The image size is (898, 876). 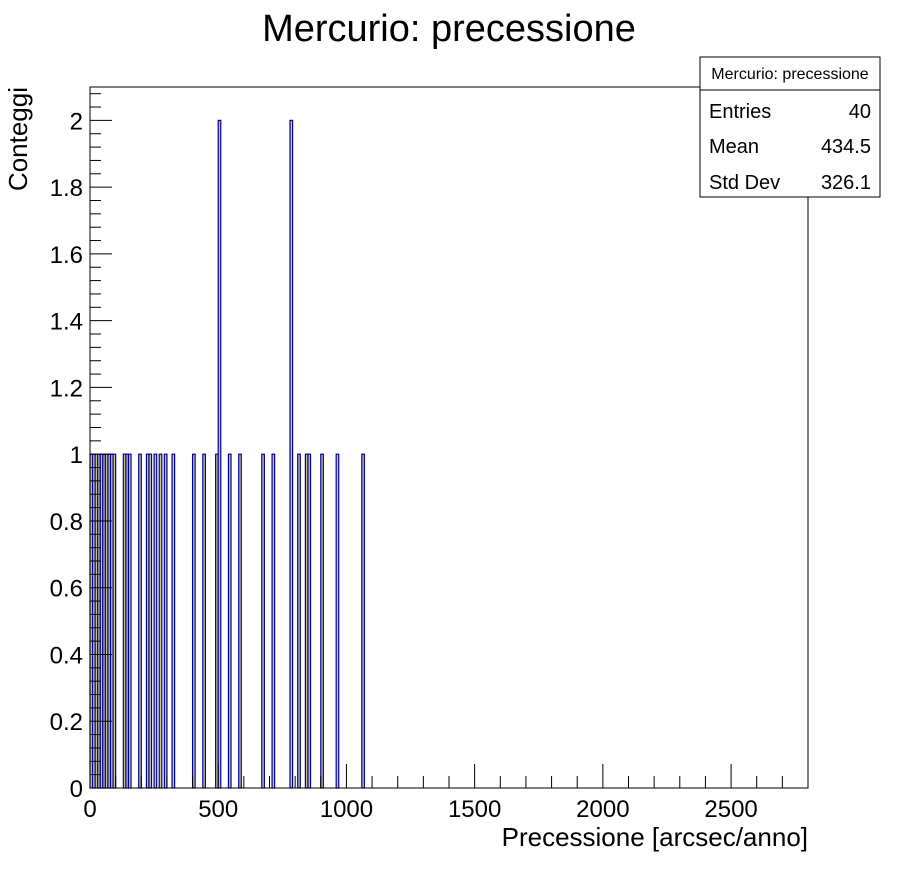 What do you see at coordinates (76, 789) in the screenshot?
I see `y-tick-label: 0` at bounding box center [76, 789].